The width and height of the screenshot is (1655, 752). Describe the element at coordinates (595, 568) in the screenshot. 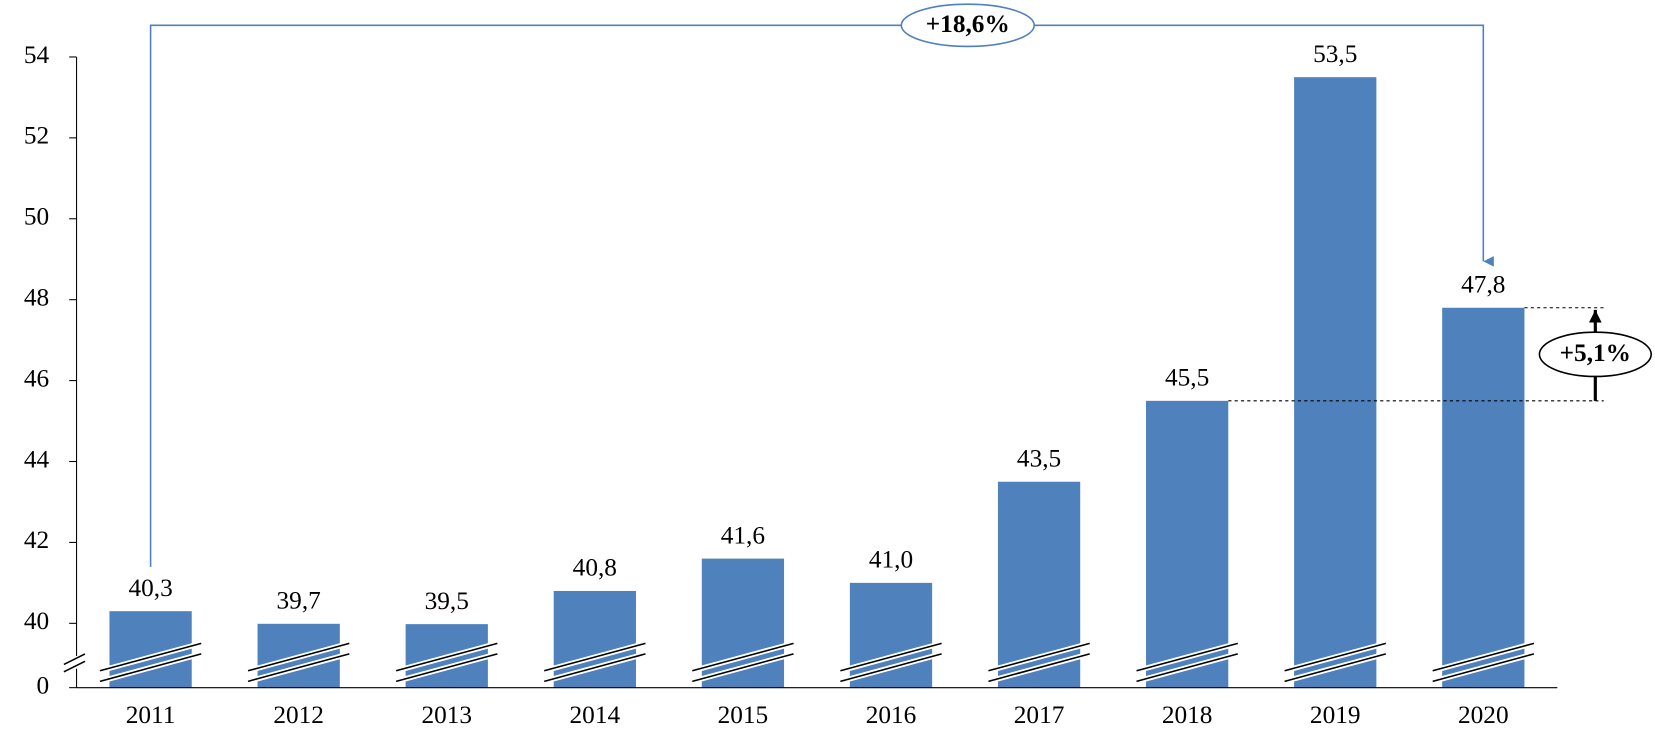

I see `data-label: 40,8` at that location.